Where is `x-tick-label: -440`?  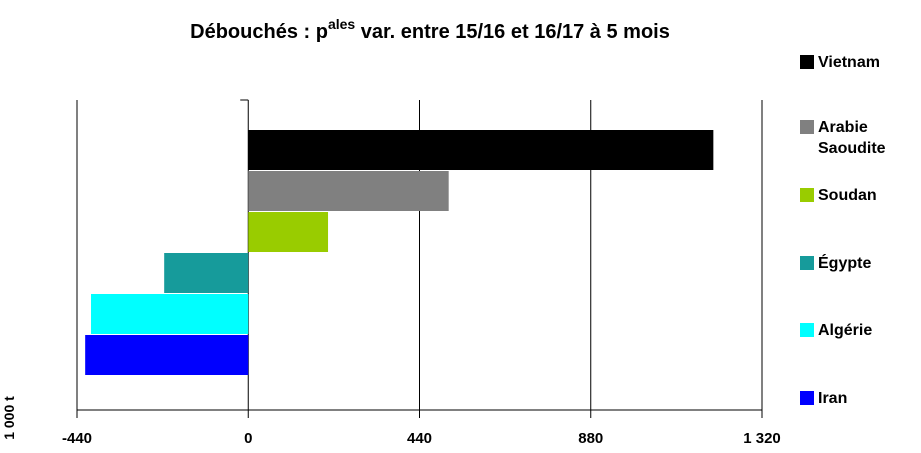
x-tick-label: -440 is located at coordinates (77, 438).